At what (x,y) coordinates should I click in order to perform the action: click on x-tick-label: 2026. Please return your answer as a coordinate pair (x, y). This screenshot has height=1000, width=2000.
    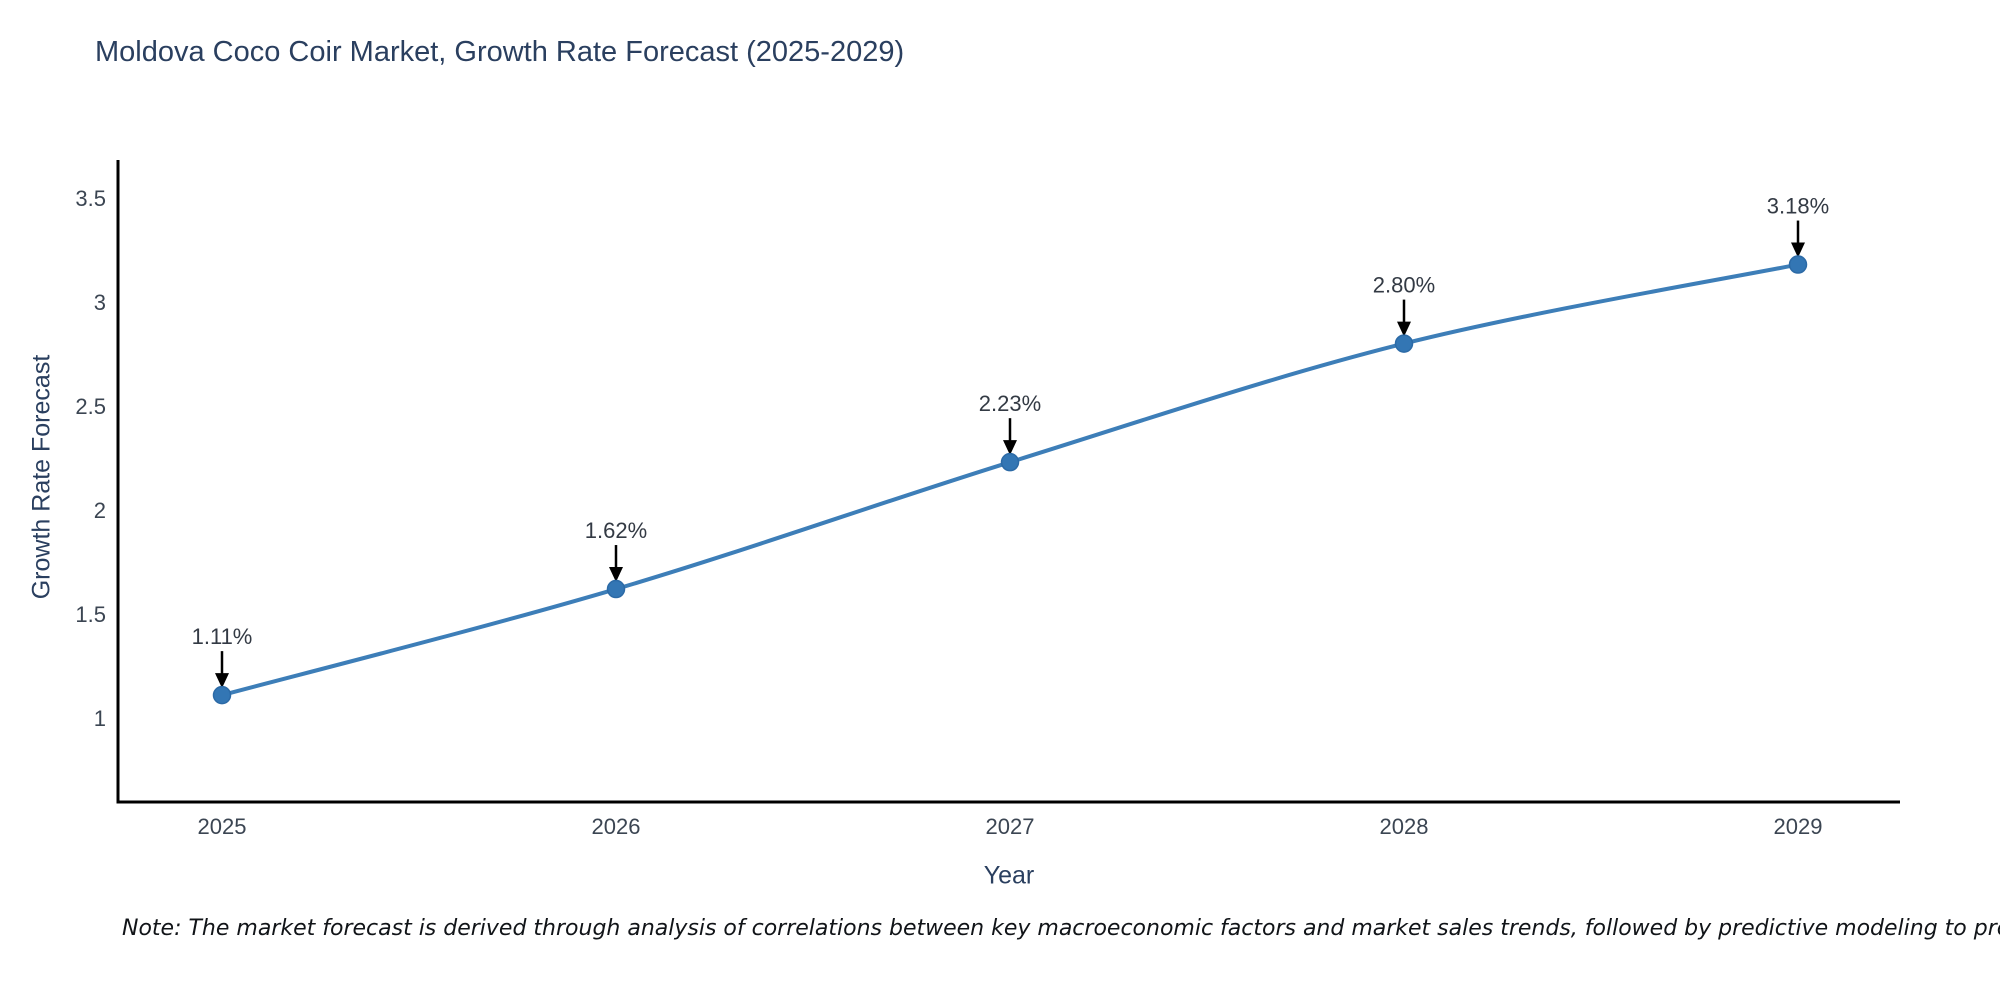
    Looking at the image, I should click on (616, 826).